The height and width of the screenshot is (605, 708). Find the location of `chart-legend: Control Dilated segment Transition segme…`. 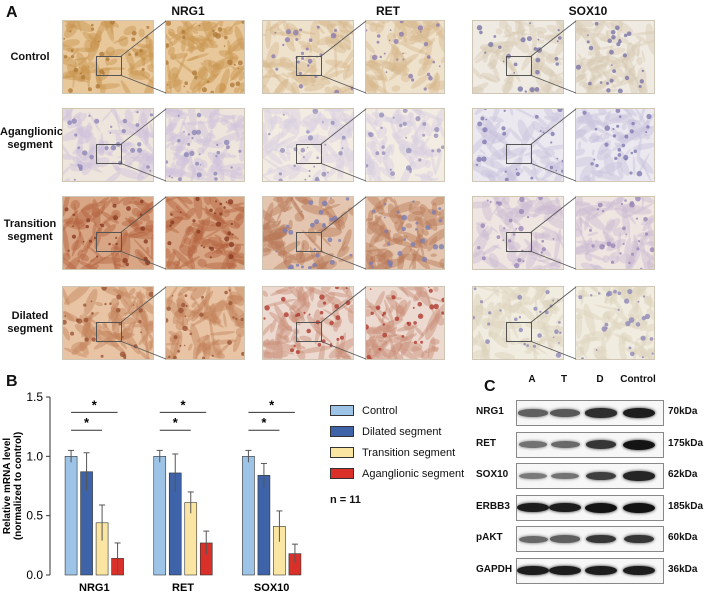

chart-legend: Control Dilated segment Transition segme… is located at coordinates (418, 465).